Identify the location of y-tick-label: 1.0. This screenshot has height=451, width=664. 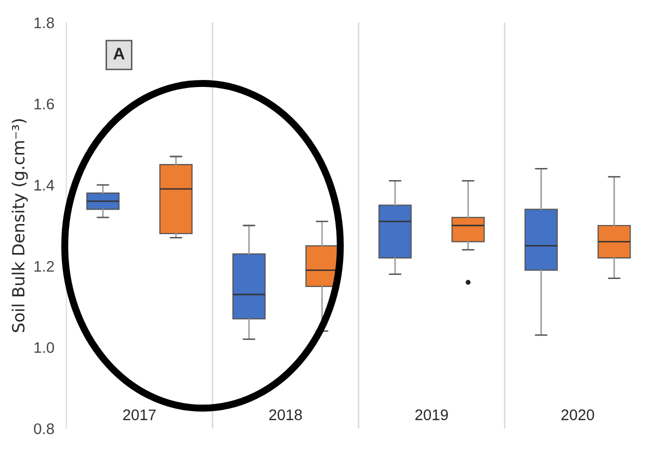
(44, 347).